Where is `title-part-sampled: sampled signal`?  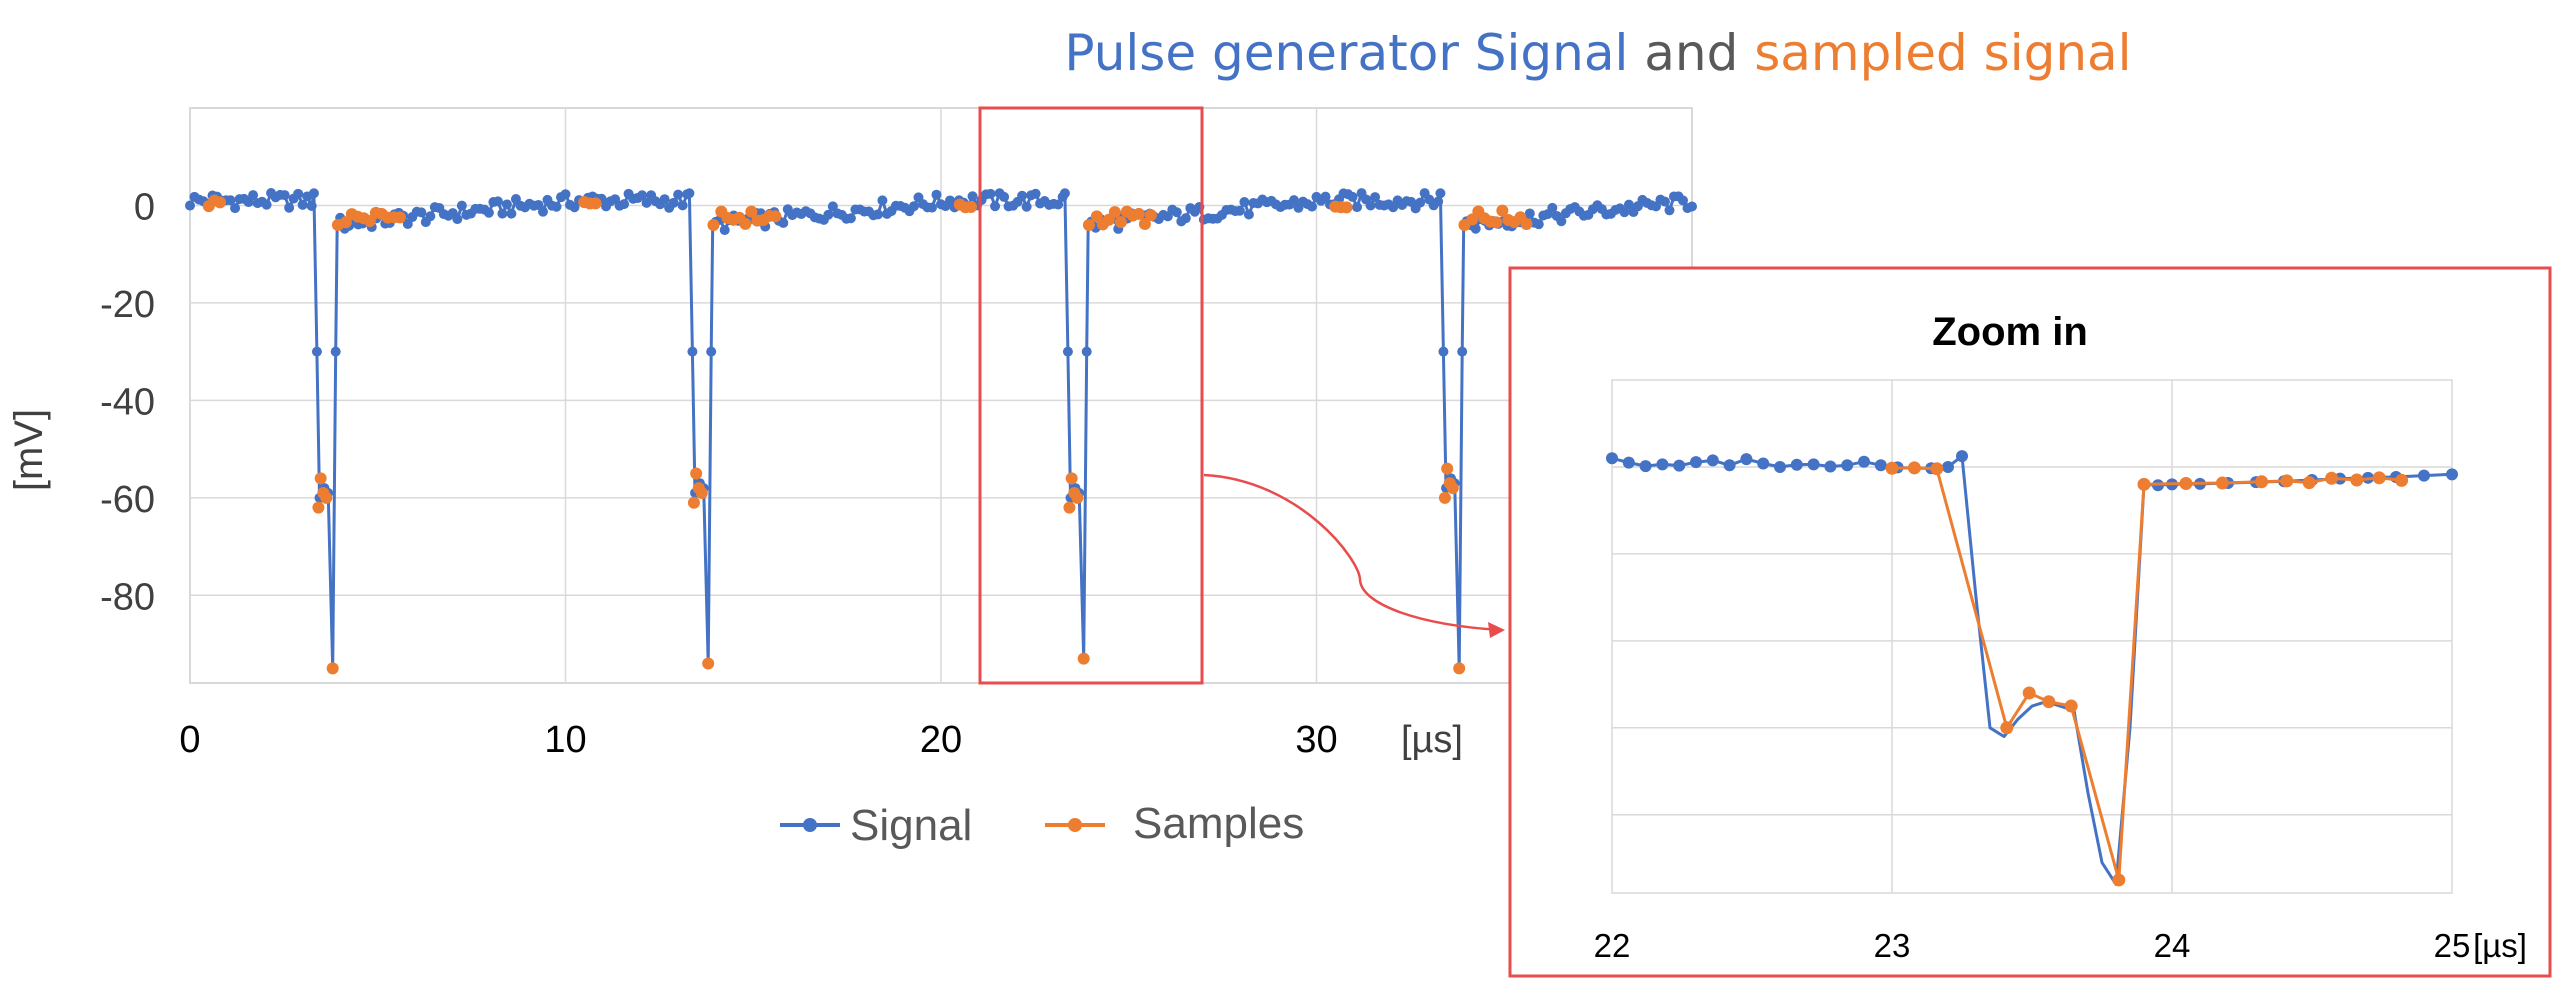
title-part-sampled: sampled signal is located at coordinates (1942, 53).